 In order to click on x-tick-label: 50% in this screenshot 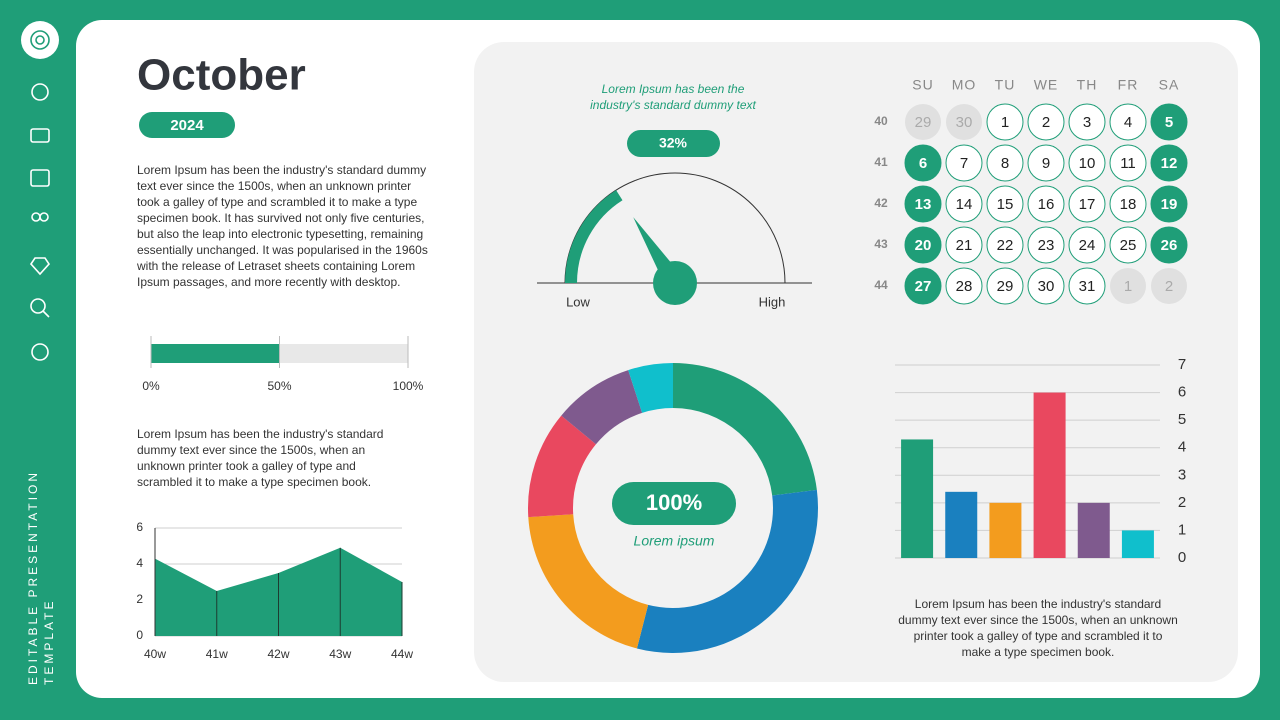, I will do `click(279, 386)`.